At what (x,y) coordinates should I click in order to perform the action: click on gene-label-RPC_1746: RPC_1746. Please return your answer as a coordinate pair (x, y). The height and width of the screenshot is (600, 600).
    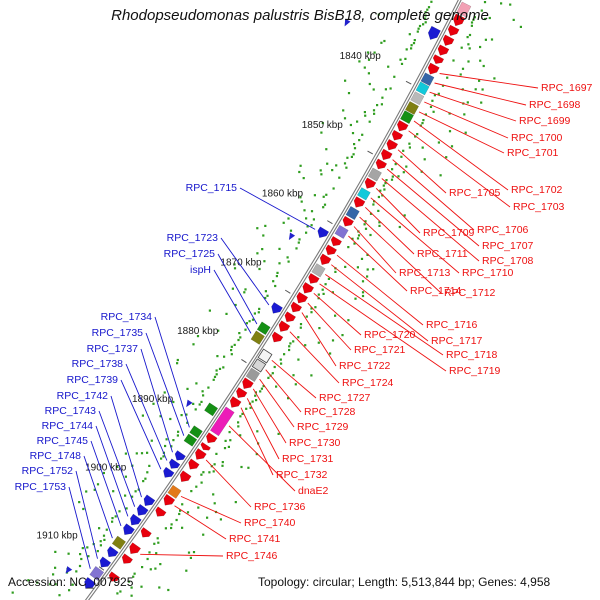
    Looking at the image, I should click on (252, 556).